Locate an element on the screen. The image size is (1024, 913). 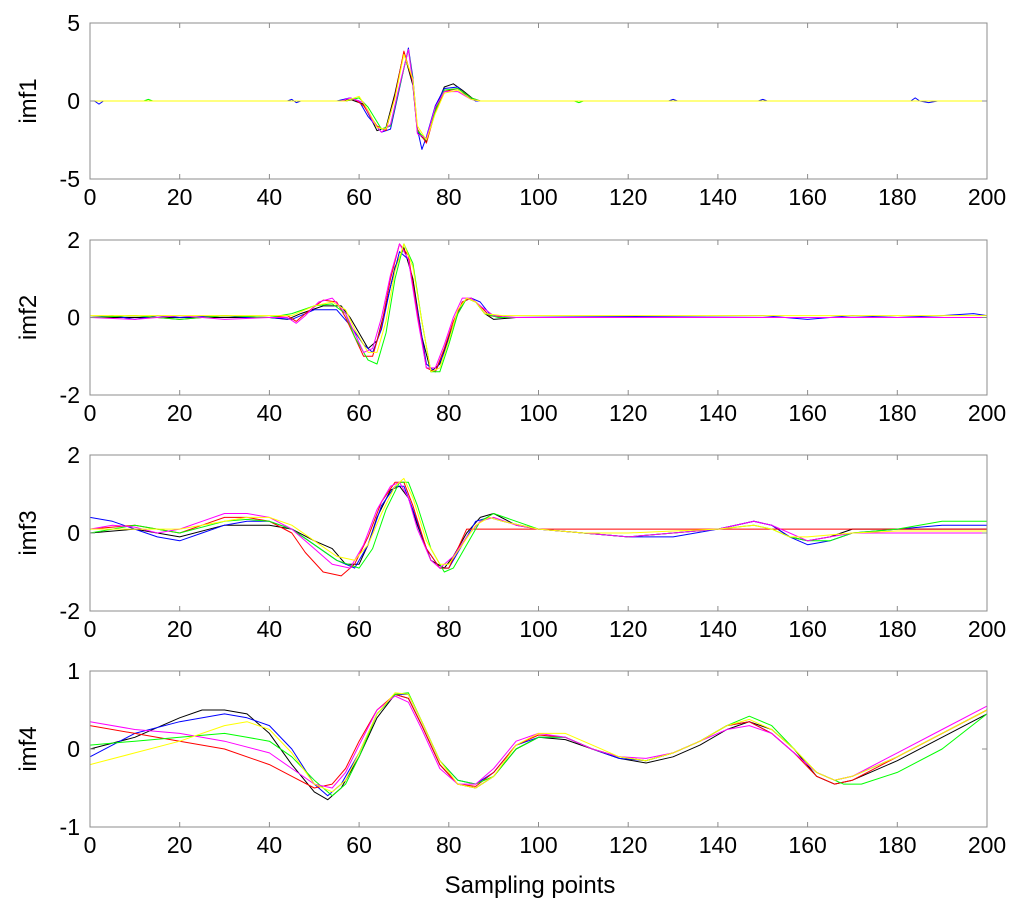
y-tick-label: 5 is located at coordinates (73, 23).